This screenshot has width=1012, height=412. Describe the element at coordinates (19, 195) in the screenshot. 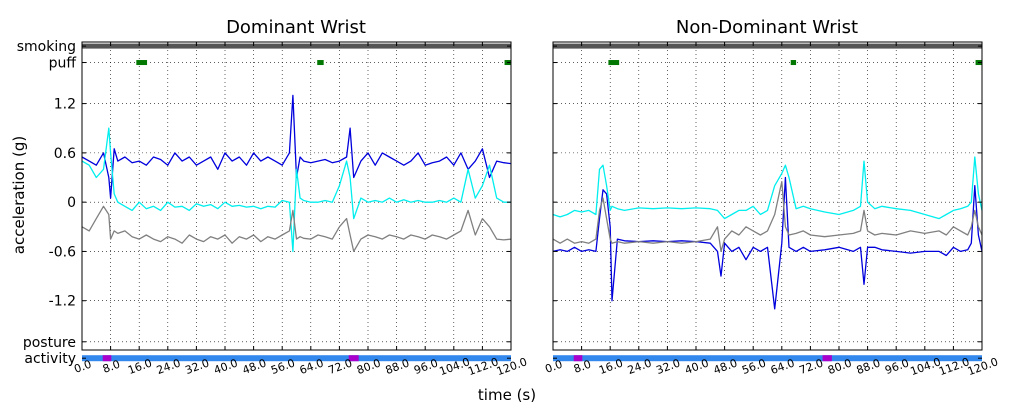

I see `y-axis-label: acceleration (g)` at that location.